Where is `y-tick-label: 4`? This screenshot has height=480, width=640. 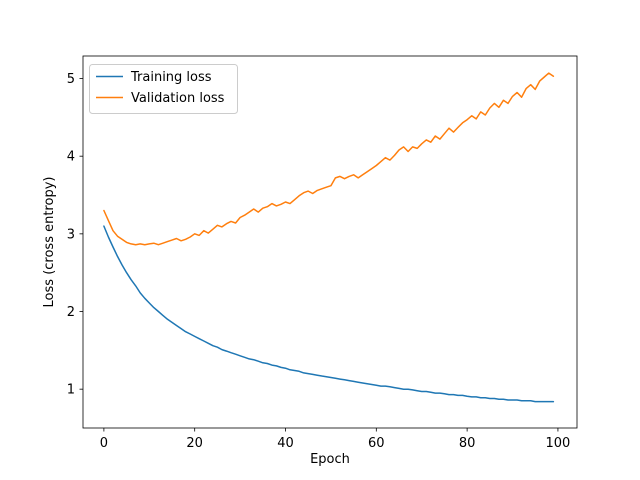 y-tick-label: 4 is located at coordinates (71, 157).